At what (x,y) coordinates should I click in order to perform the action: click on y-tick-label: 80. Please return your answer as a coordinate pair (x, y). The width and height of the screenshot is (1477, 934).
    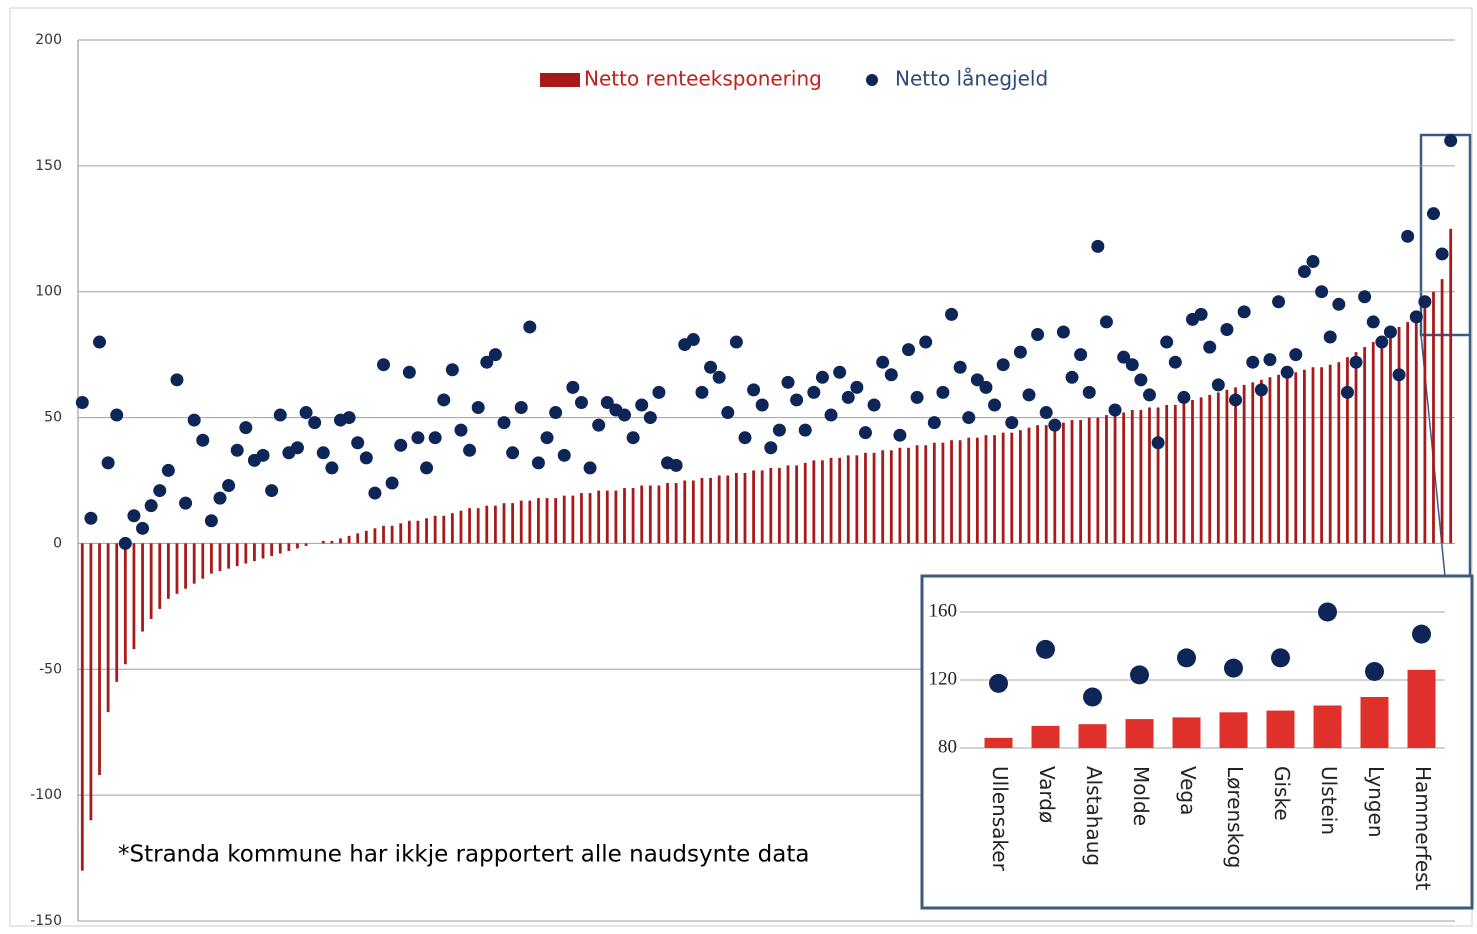
    Looking at the image, I should click on (947, 746).